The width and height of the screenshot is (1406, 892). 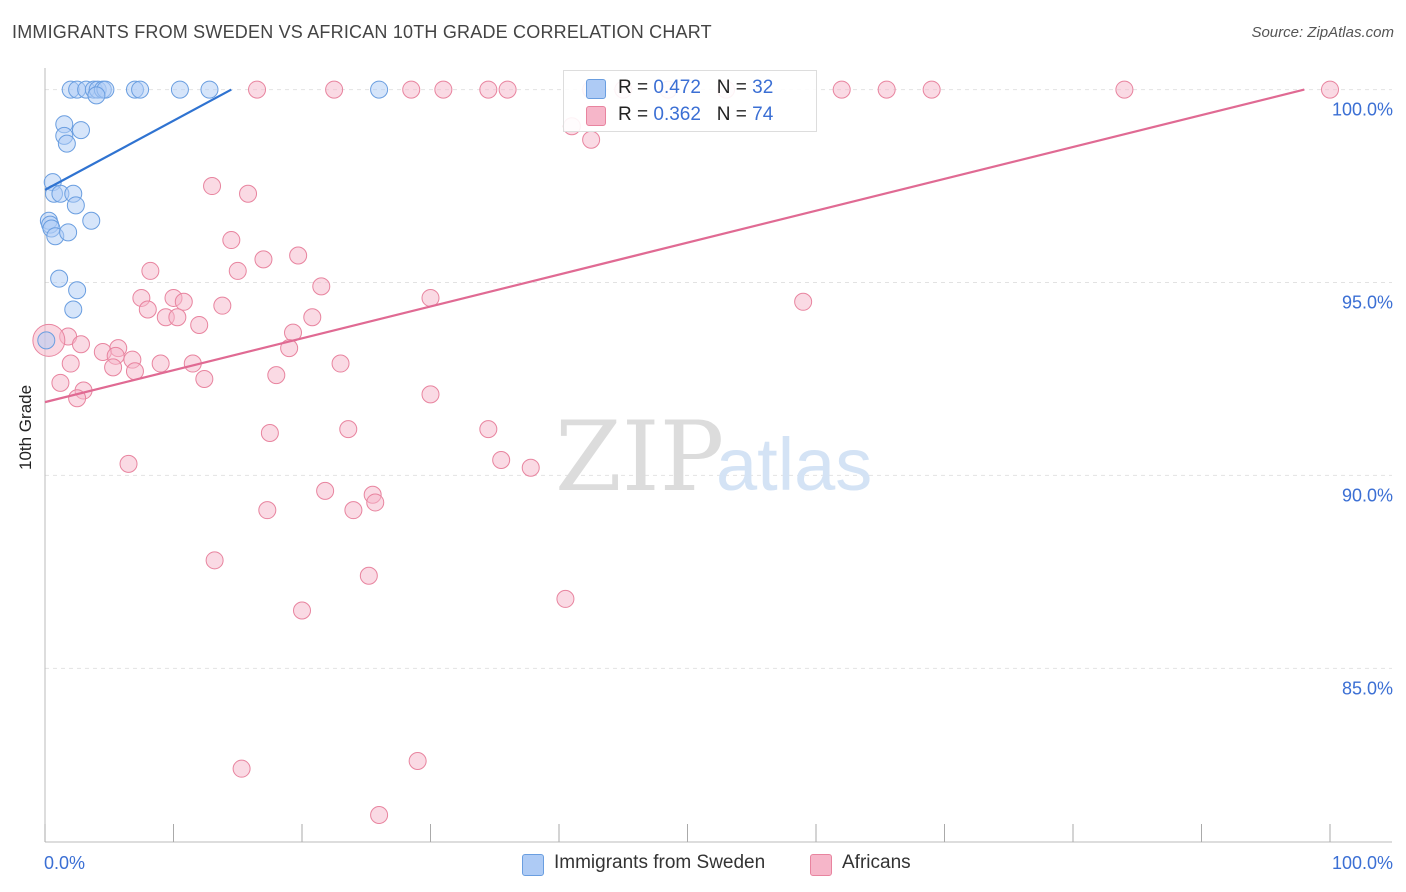 What do you see at coordinates (1362, 863) in the screenshot?
I see `x-tick-label-max: 100.0%` at bounding box center [1362, 863].